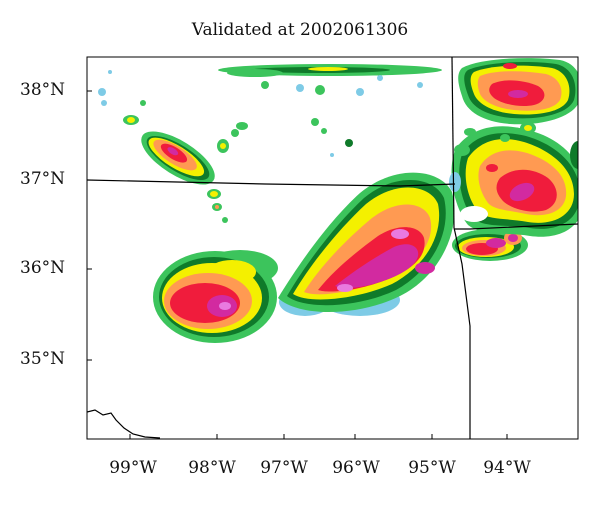 This screenshot has width=600, height=505. I want to click on precip-cell-northwest, so click(178, 158).